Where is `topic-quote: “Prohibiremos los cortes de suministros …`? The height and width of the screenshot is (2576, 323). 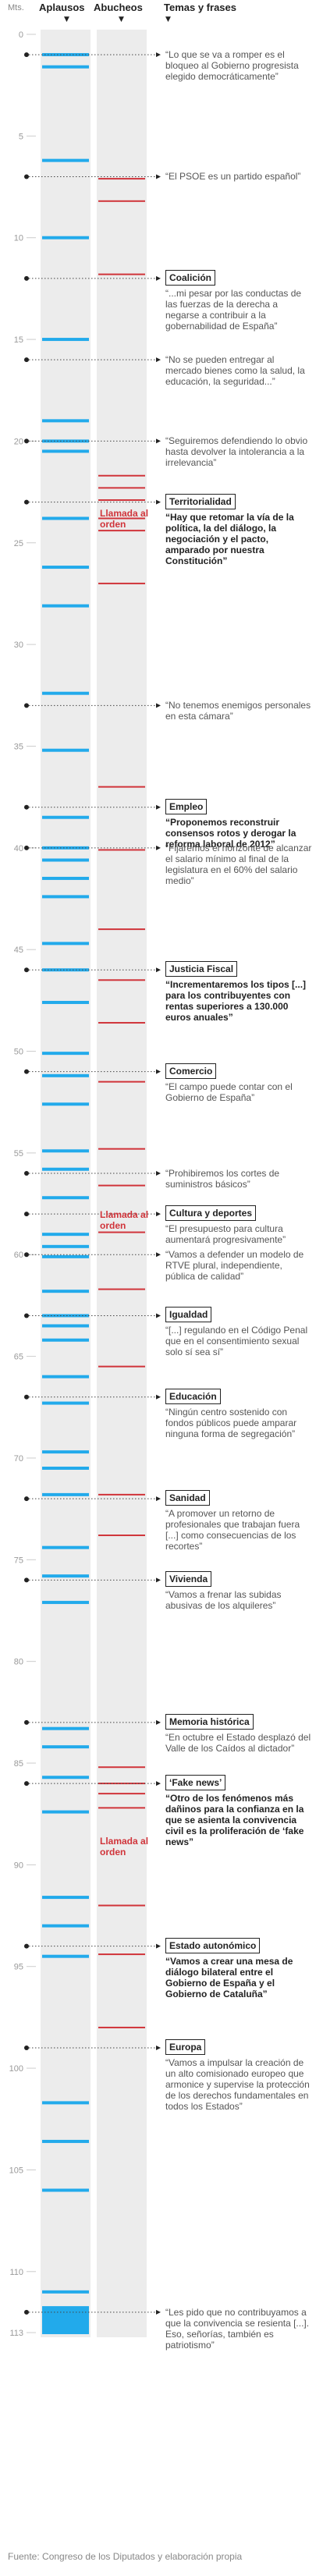 topic-quote: “Prohibiremos los cortes de suministros … is located at coordinates (222, 1178).